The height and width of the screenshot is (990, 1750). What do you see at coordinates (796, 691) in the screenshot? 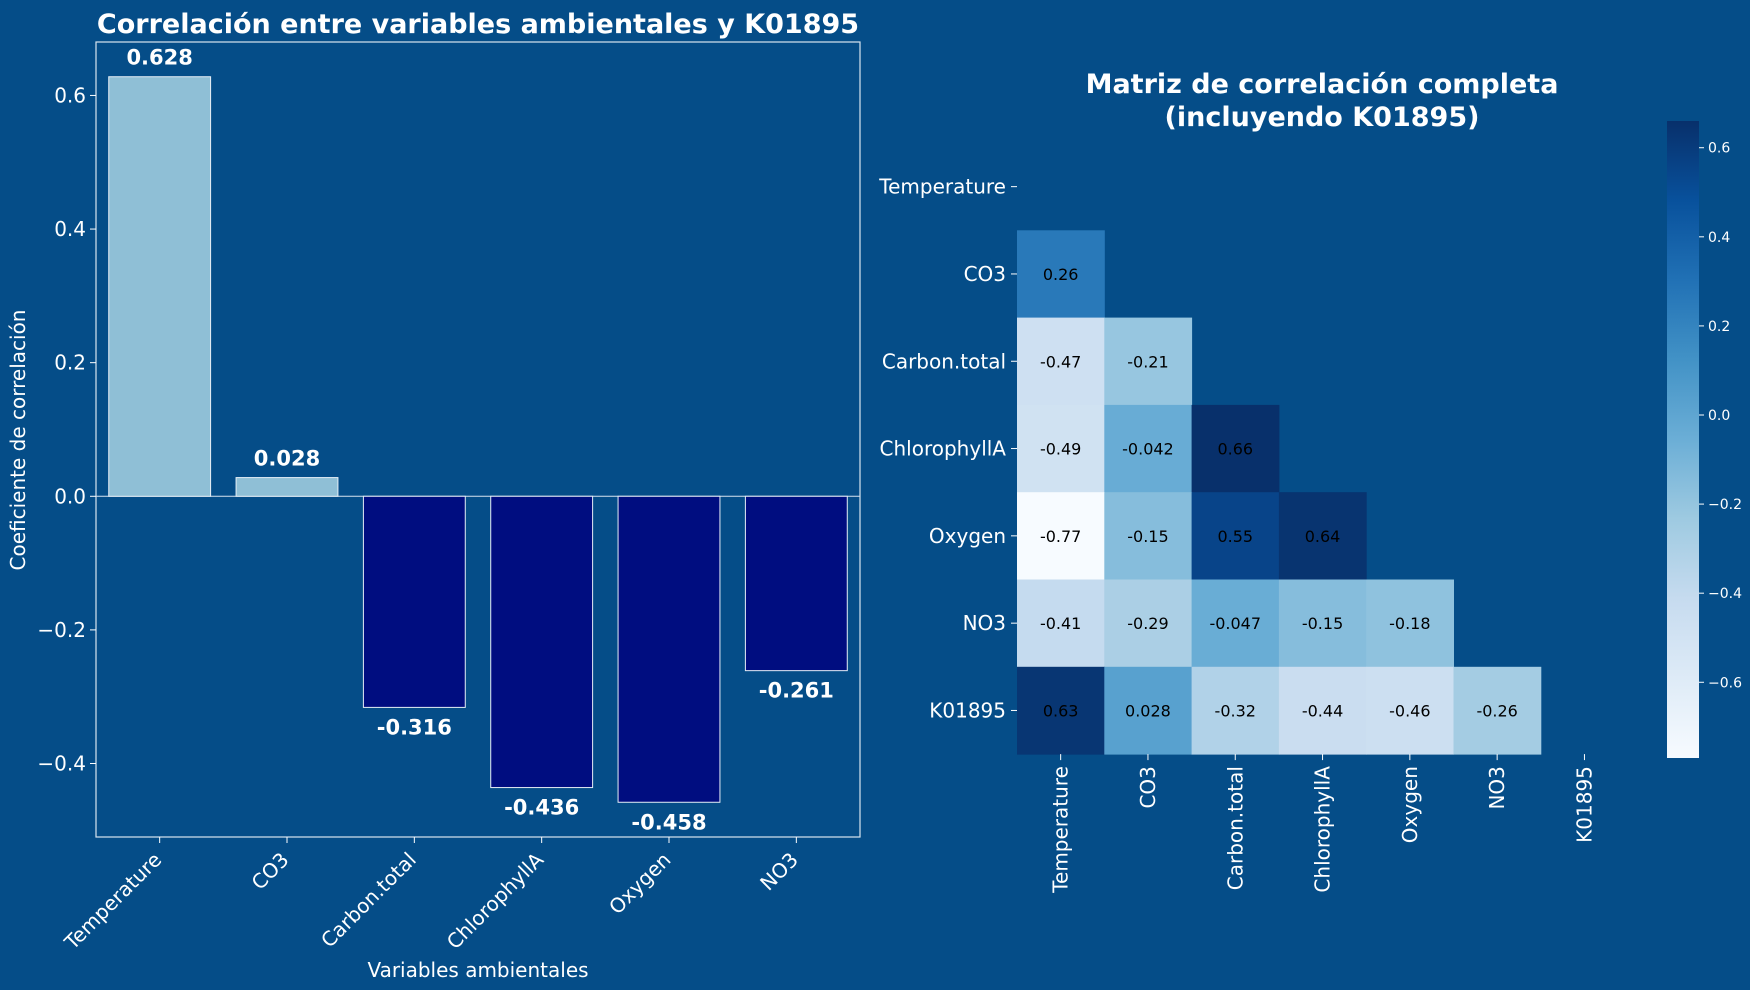
I see `bar-value-label: -0.261` at bounding box center [796, 691].